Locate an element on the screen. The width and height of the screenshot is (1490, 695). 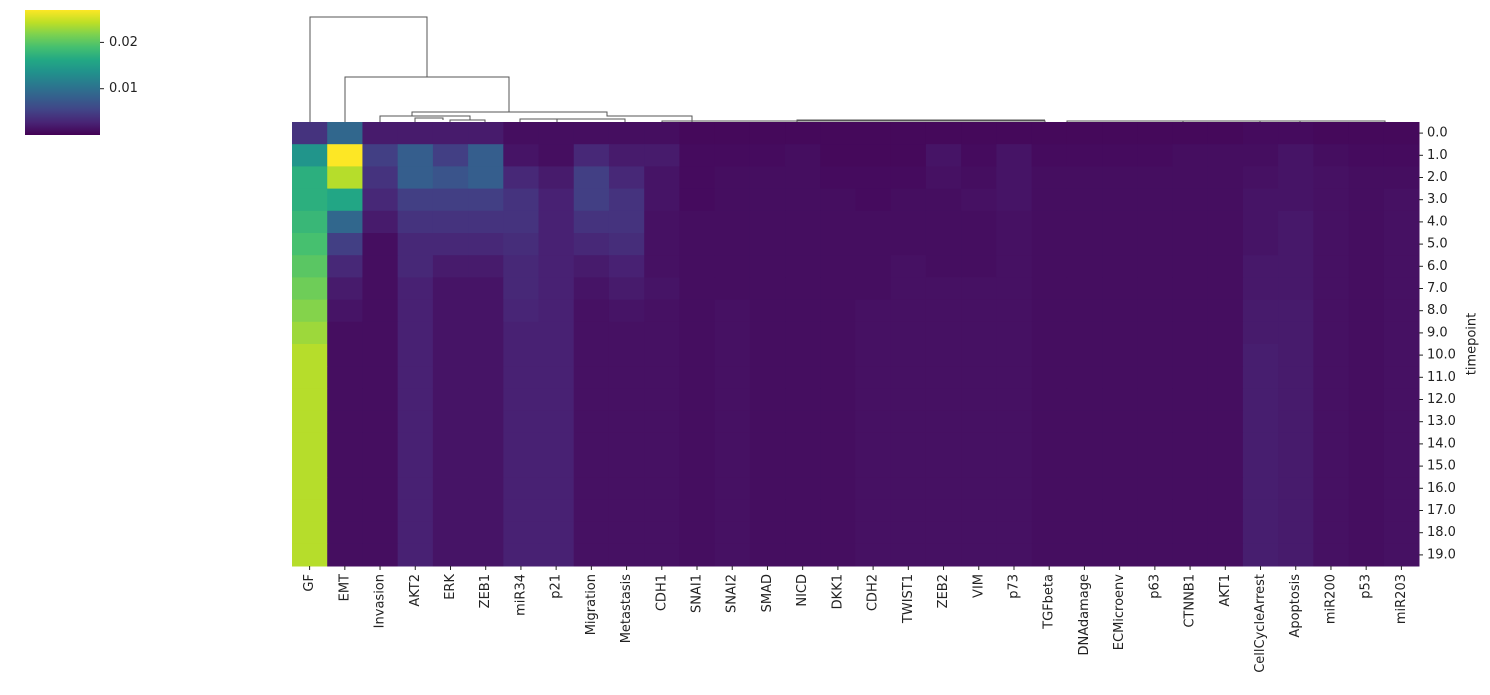
x-tick-label: SNAI1 is located at coordinates (697, 593).